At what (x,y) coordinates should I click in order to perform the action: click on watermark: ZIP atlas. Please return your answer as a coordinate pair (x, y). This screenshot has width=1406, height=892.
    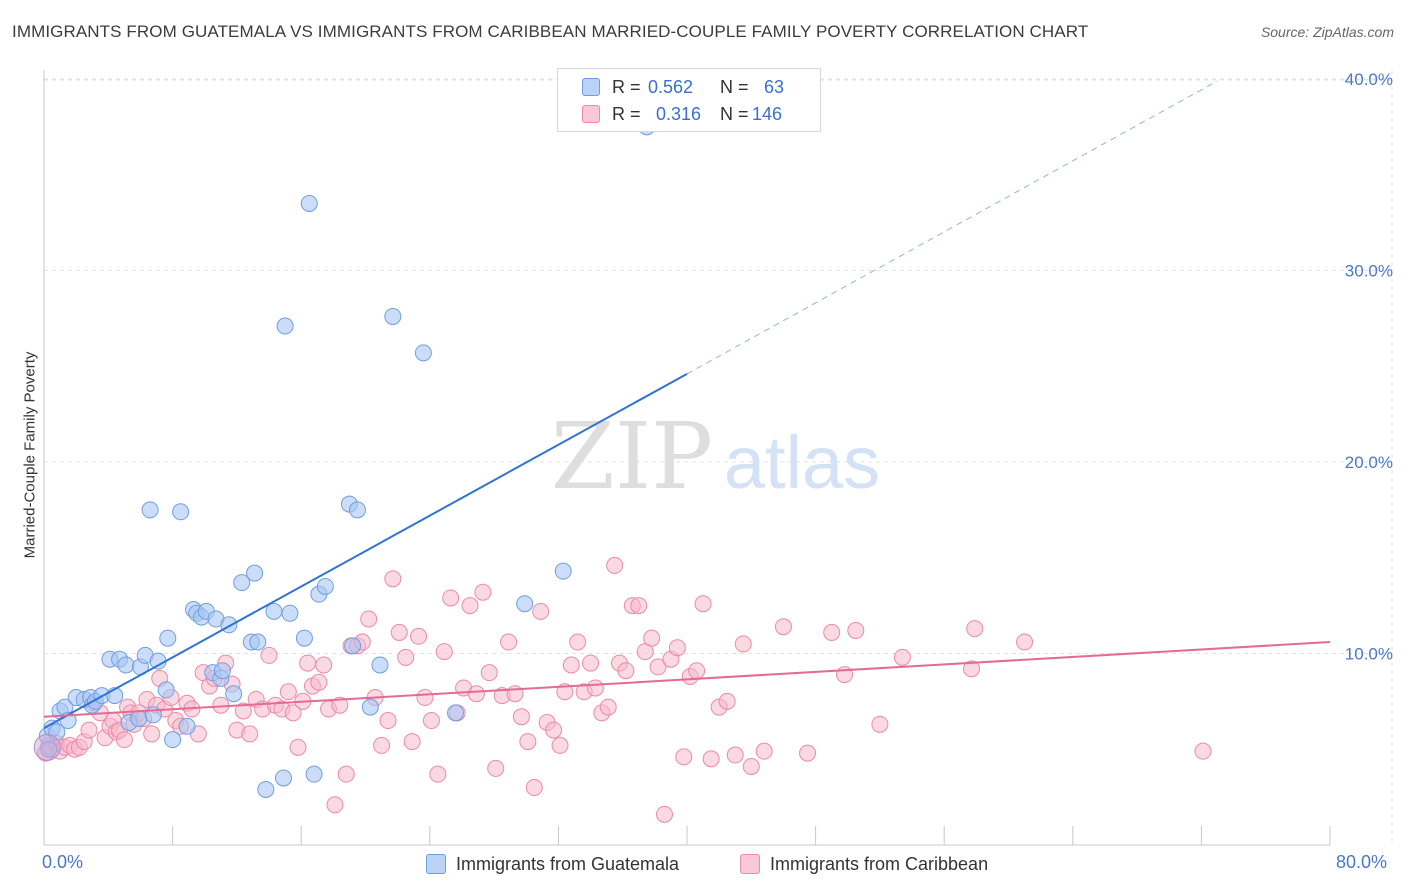
    Looking at the image, I should click on (715, 456).